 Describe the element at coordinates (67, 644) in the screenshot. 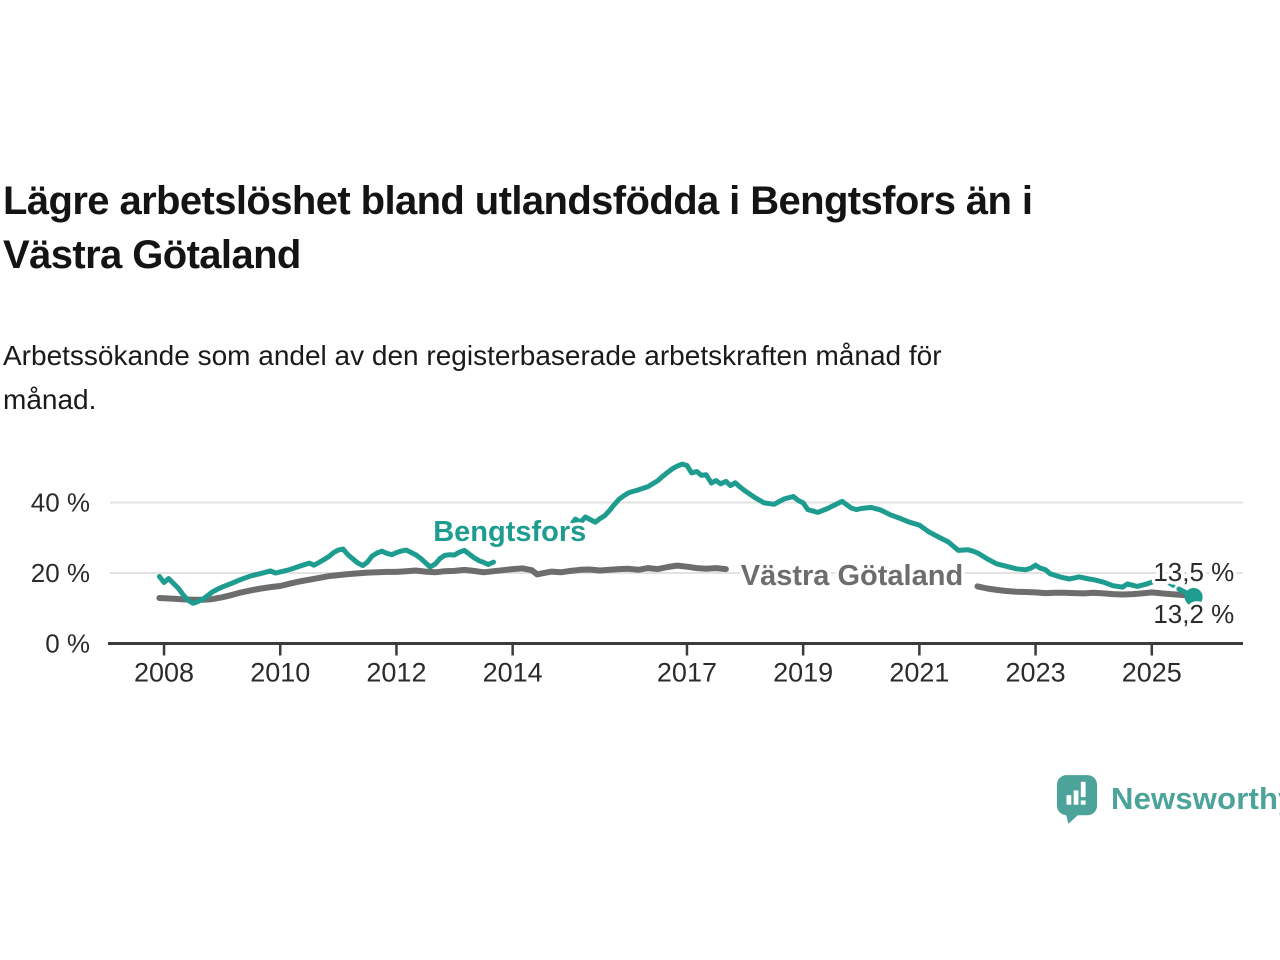

I see `y-tick-label-0: 0 %` at that location.